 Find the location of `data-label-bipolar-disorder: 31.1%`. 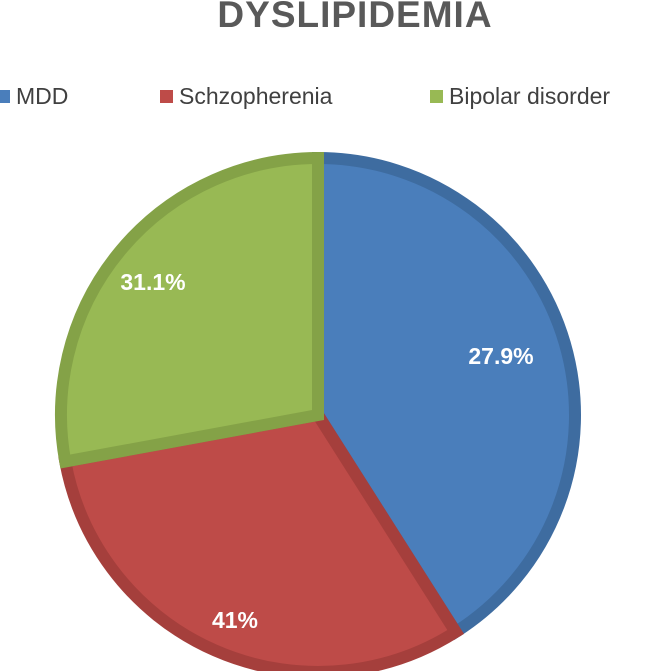

data-label-bipolar-disorder: 31.1% is located at coordinates (152, 282).